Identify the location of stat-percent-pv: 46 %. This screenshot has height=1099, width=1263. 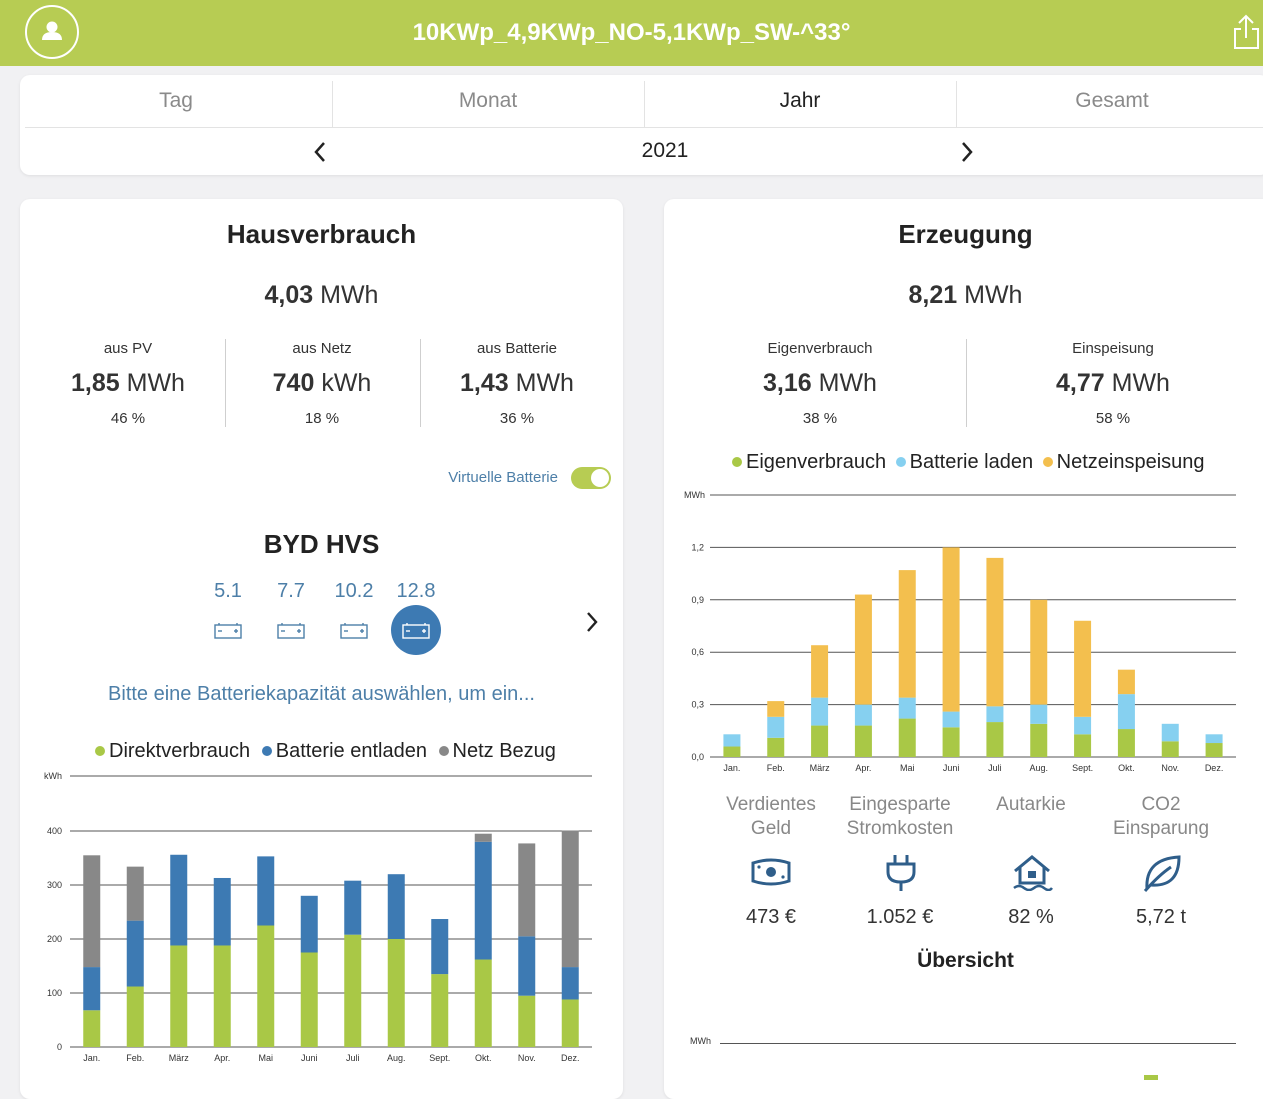
(128, 418).